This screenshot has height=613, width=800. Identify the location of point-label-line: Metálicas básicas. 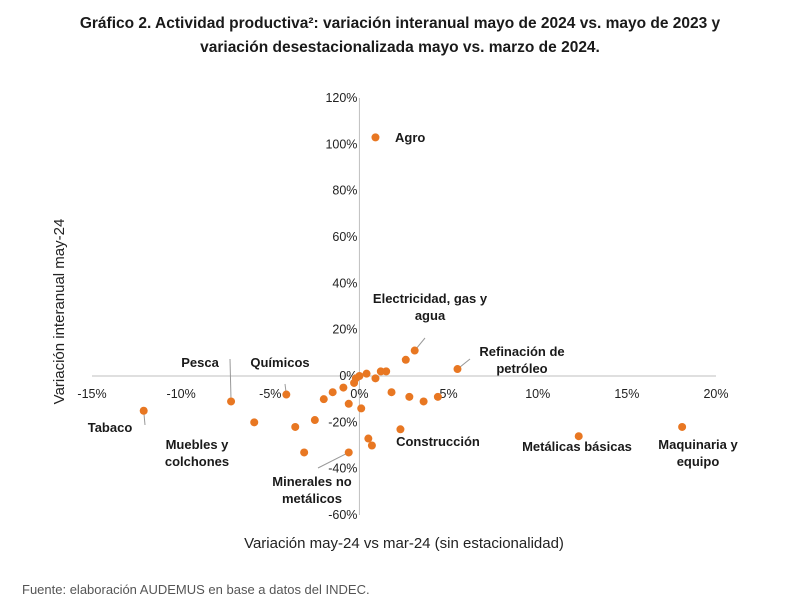
(577, 446).